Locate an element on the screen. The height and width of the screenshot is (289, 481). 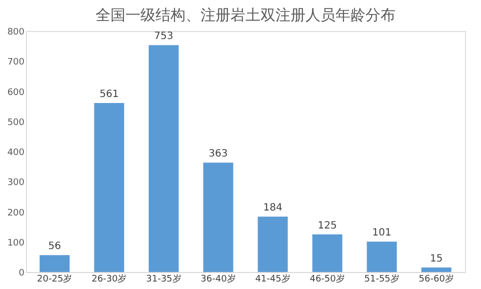
y-tick-label: 300 is located at coordinates (16, 183).